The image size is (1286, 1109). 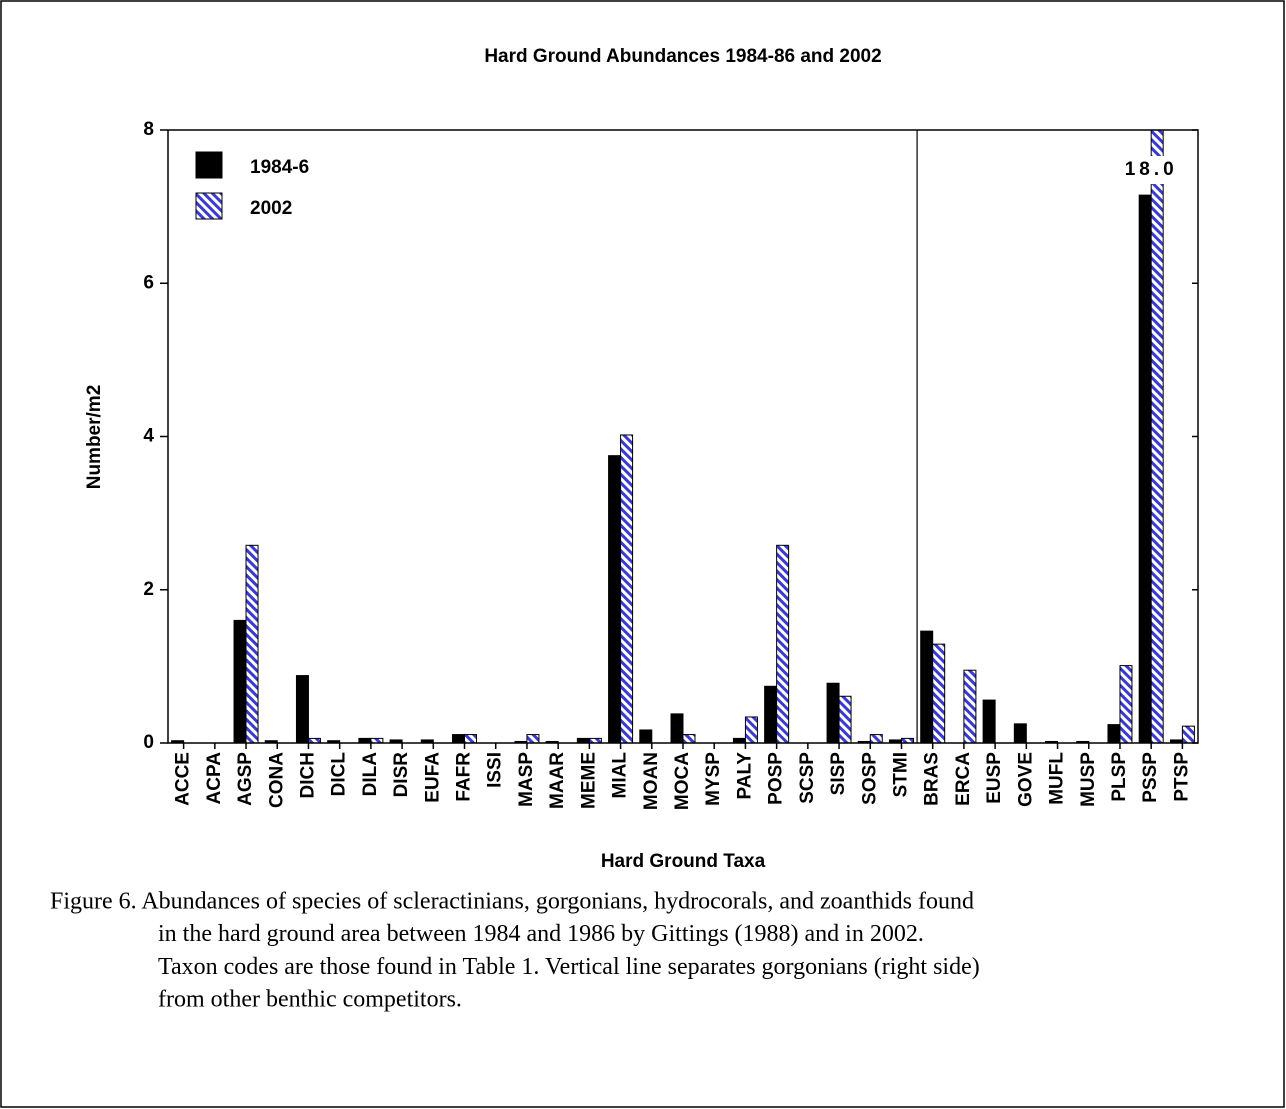 I want to click on value-label-bg, so click(x=1151, y=170).